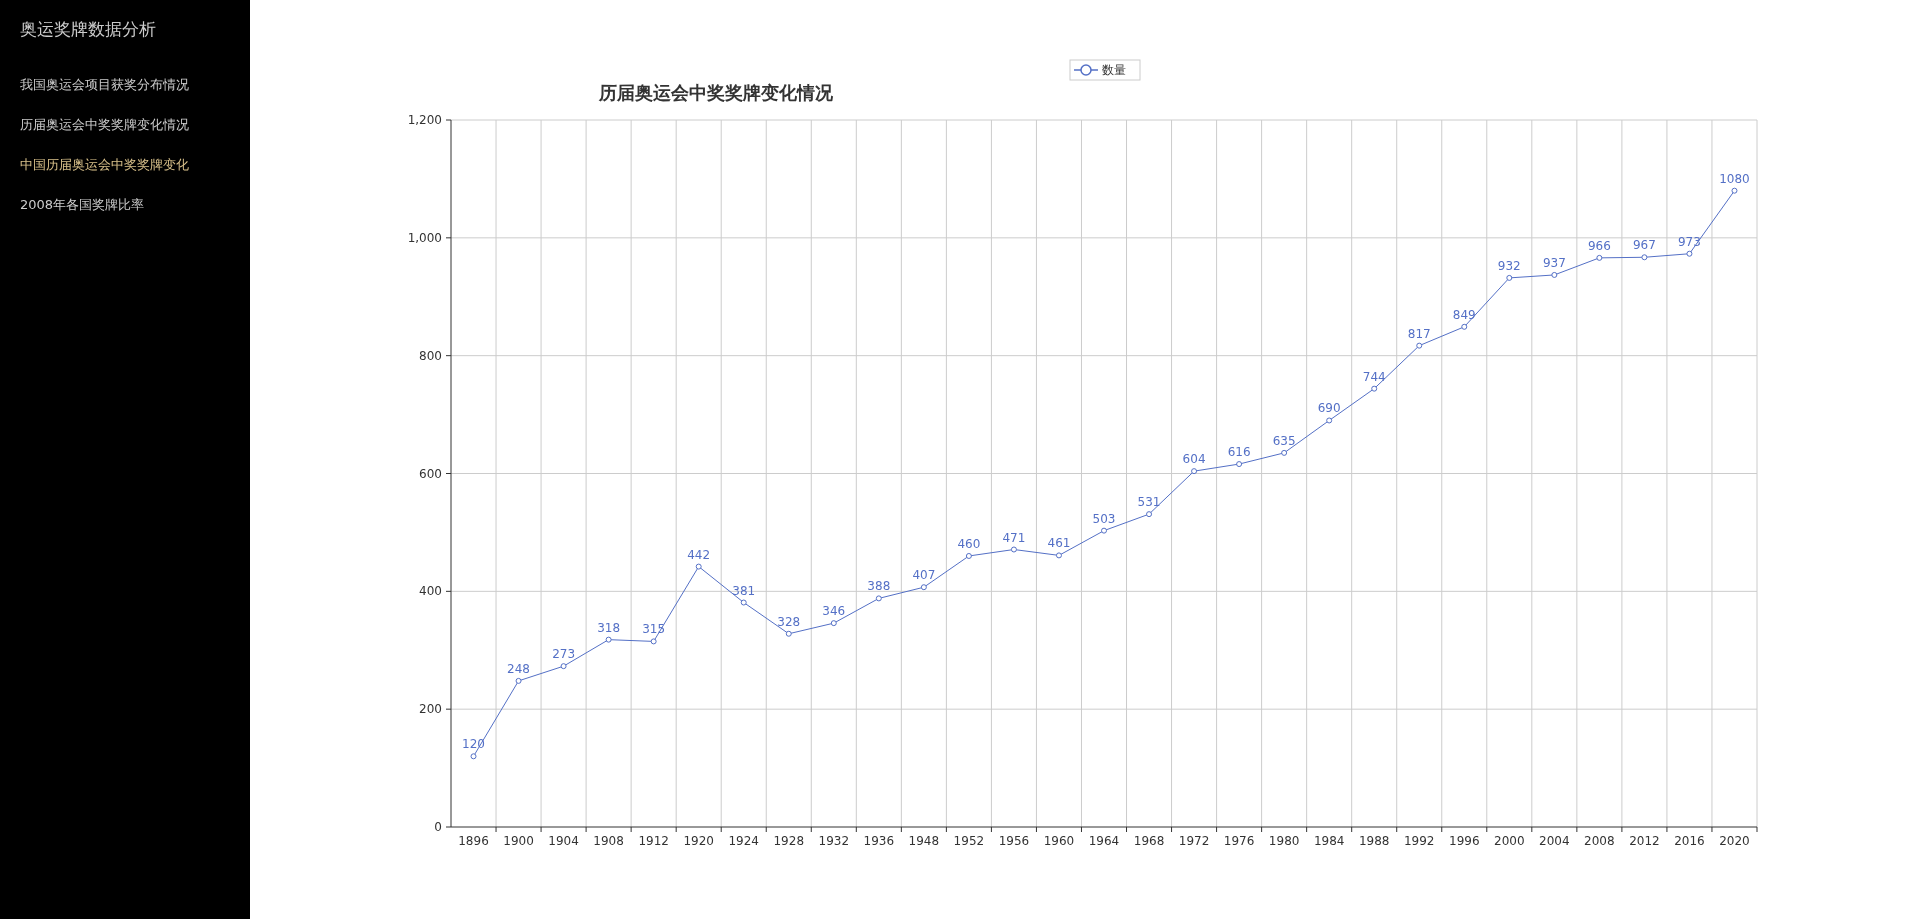 This screenshot has width=1920, height=919. What do you see at coordinates (1014, 537) in the screenshot?
I see `data-label: 471` at bounding box center [1014, 537].